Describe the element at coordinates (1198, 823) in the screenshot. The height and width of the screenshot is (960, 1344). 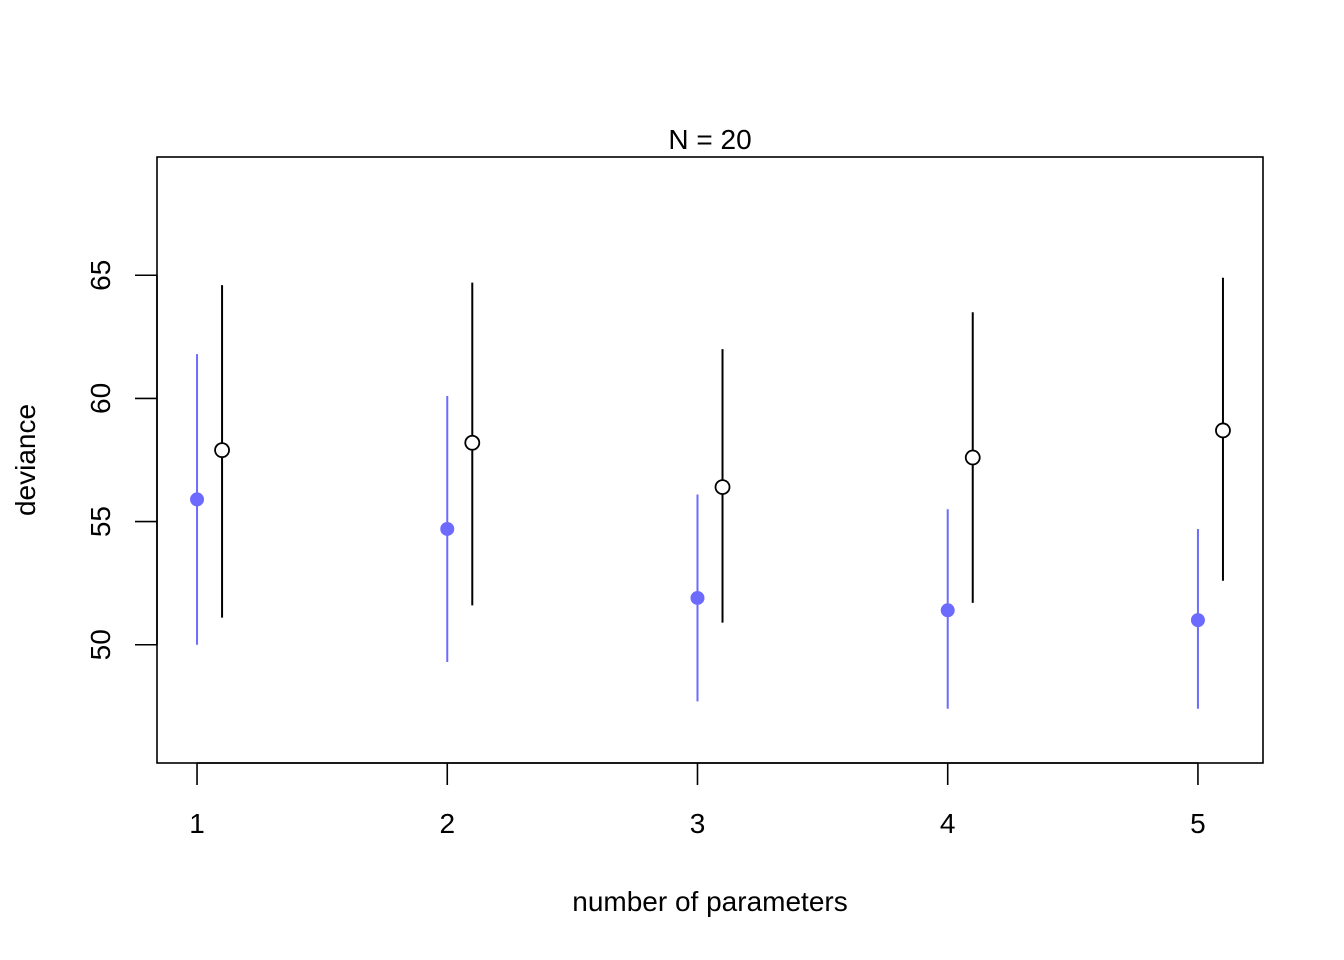
I see `x-tick-label: 5` at that location.